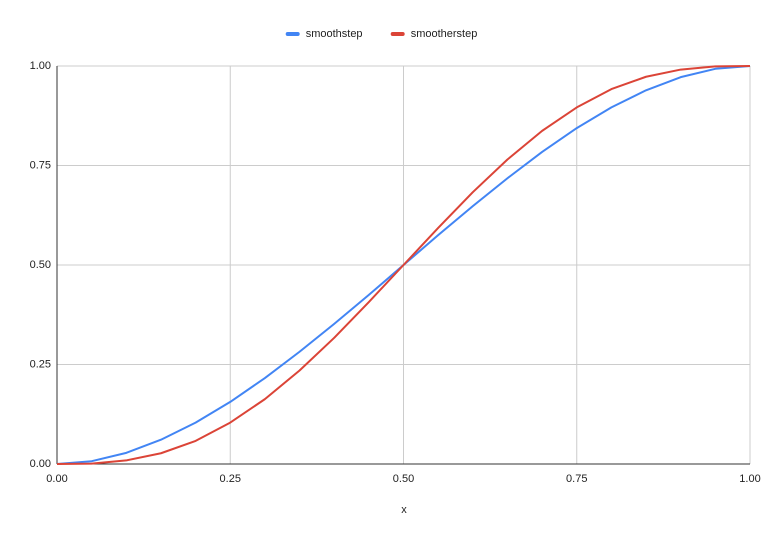 This screenshot has width=778, height=544. What do you see at coordinates (230, 479) in the screenshot?
I see `x-tick-label: 0.25` at bounding box center [230, 479].